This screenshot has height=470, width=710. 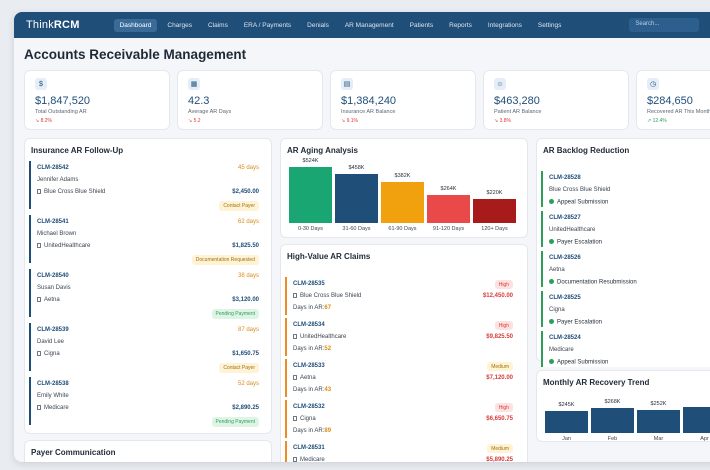 What do you see at coordinates (309, 366) in the screenshot?
I see `claim-id: CLM-28533` at bounding box center [309, 366].